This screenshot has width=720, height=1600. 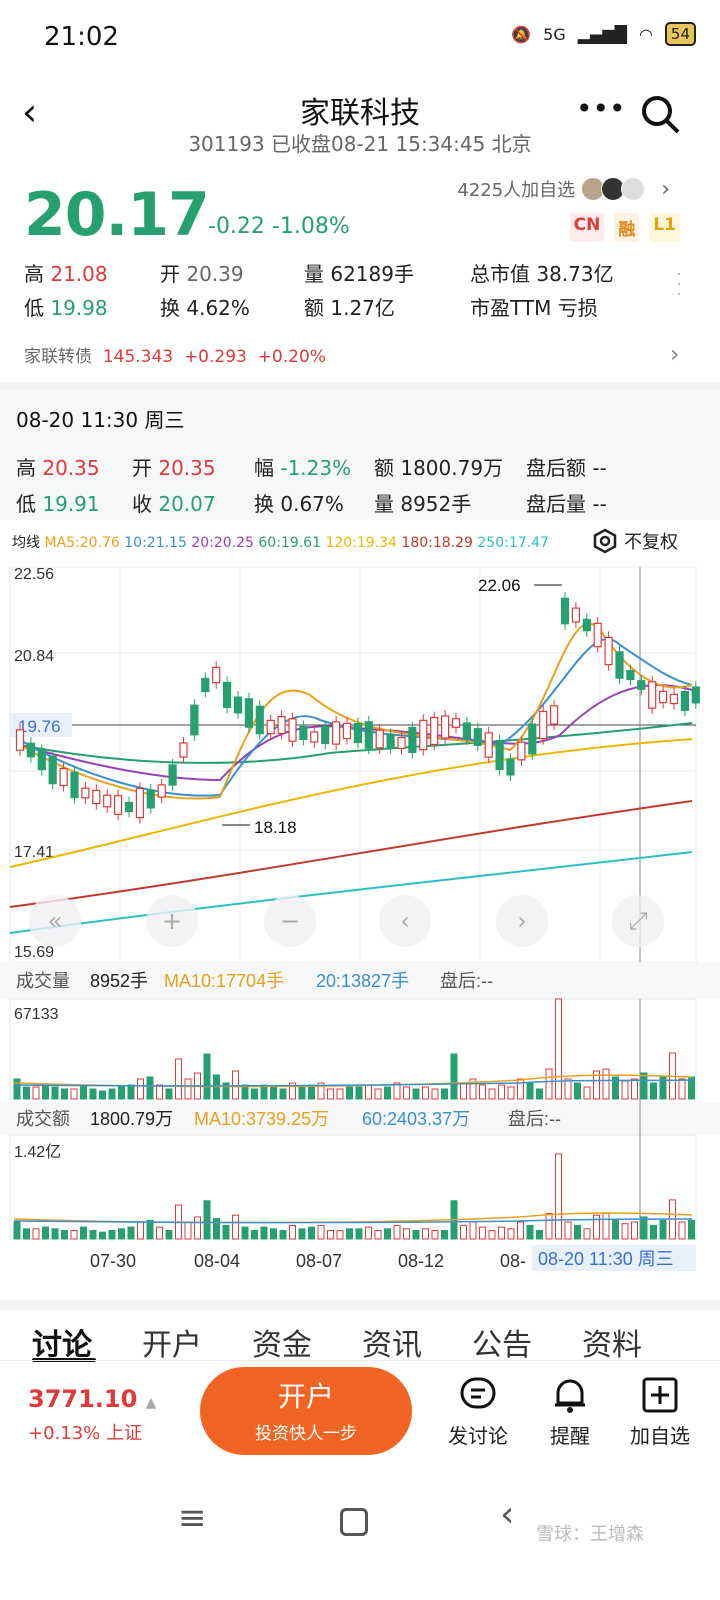 I want to click on hexagon-settings-icon, so click(x=605, y=541).